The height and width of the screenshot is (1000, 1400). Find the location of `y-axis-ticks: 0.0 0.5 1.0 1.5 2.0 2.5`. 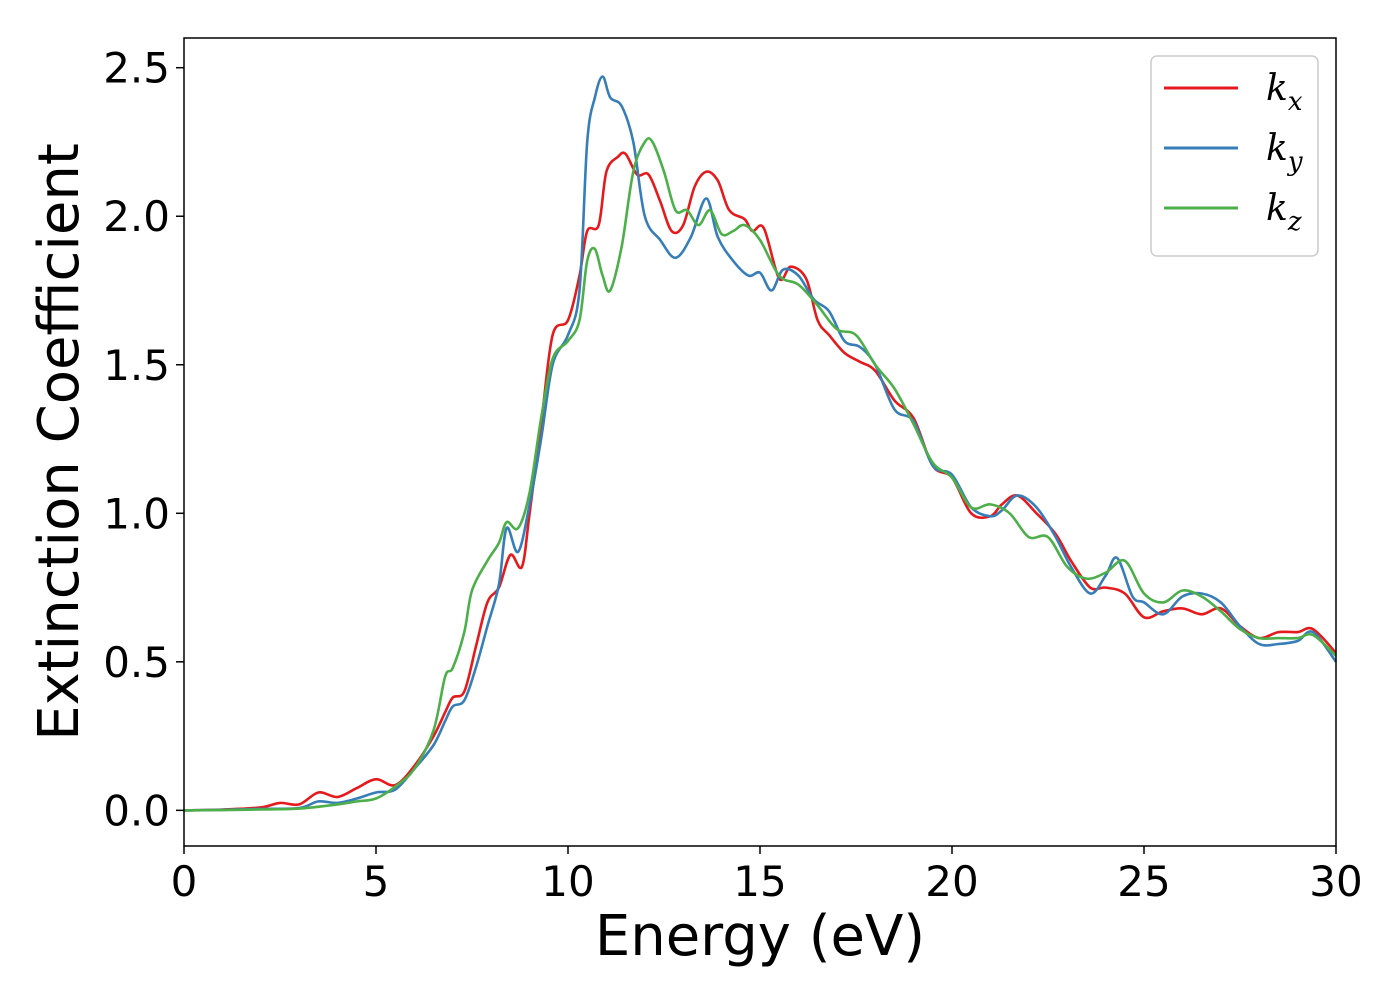

y-axis-ticks: 0.0 0.5 1.0 1.5 2.0 2.5 is located at coordinates (143, 439).